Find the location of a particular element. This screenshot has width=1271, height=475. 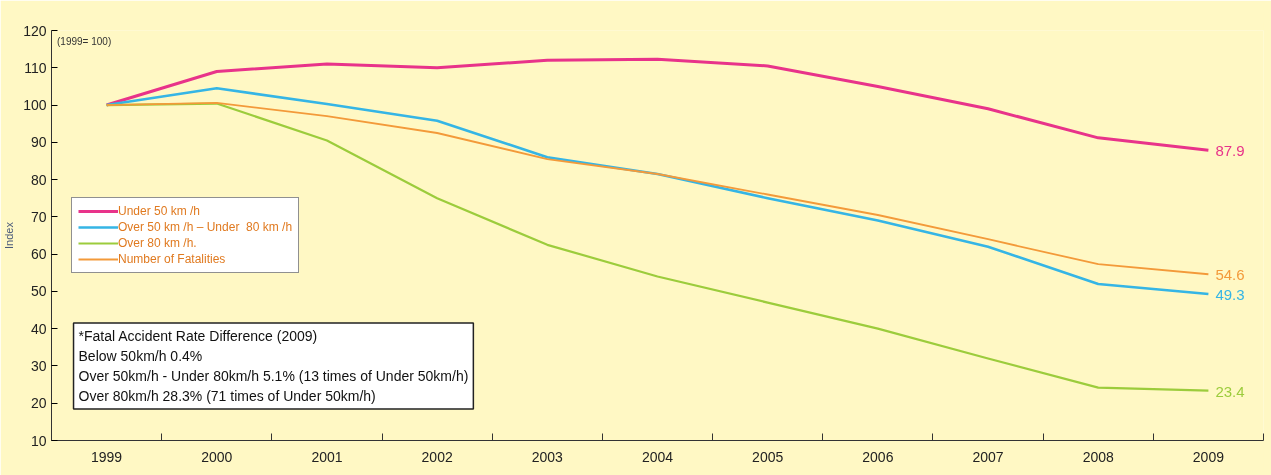

y-tick-label: 110 is located at coordinates (35, 67).